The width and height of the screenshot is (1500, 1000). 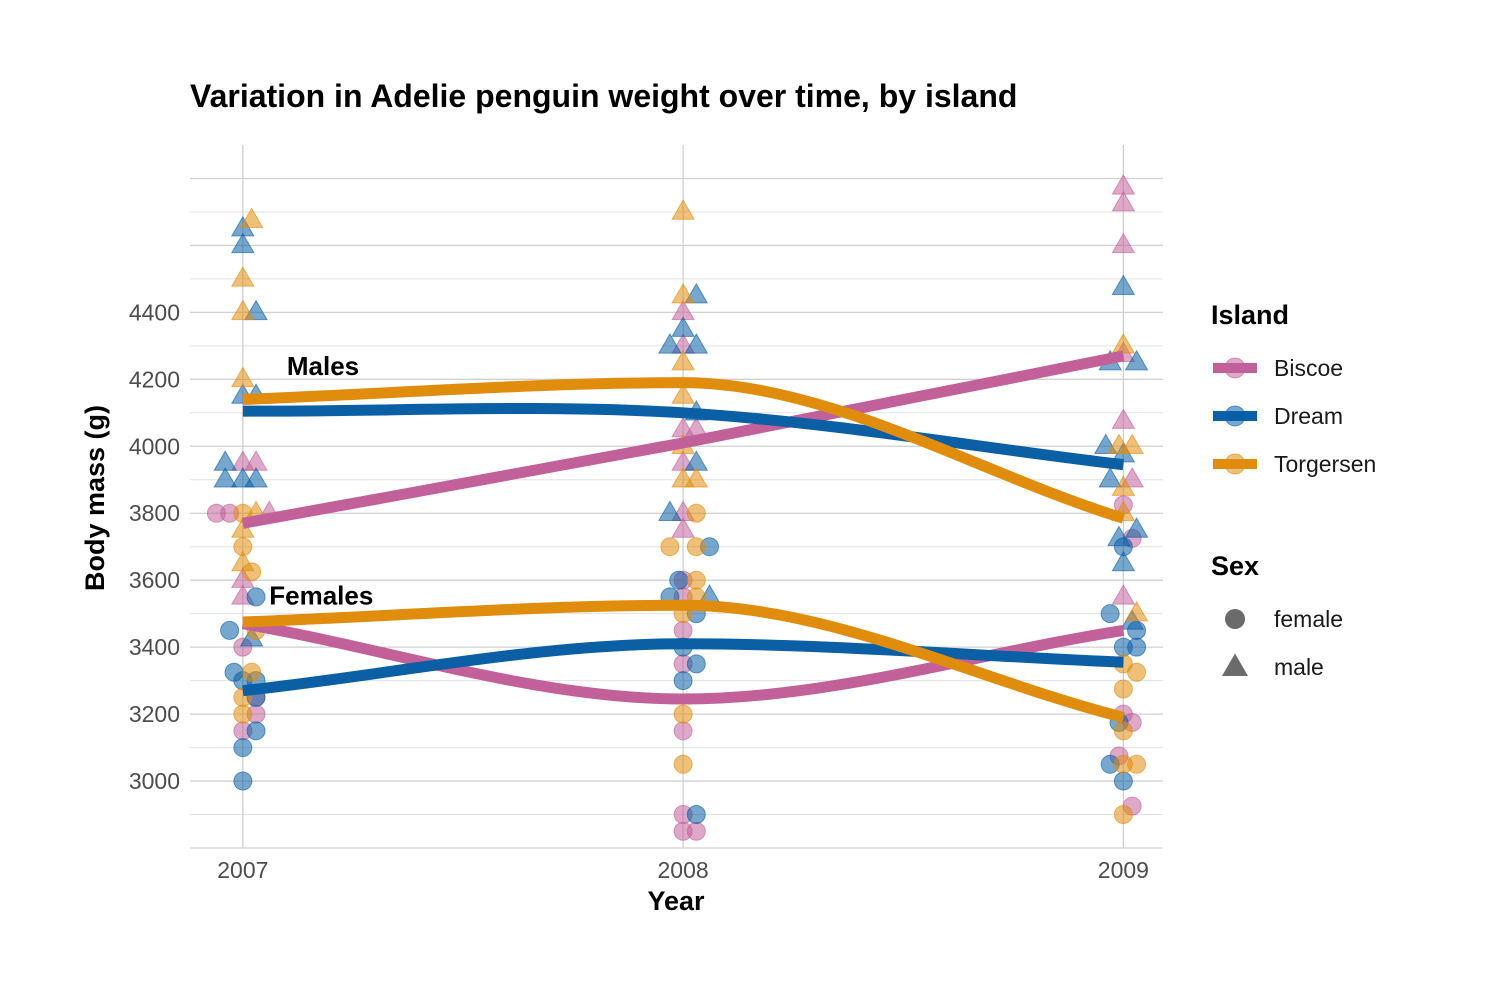 What do you see at coordinates (154, 312) in the screenshot?
I see `y-tick-label: 4400` at bounding box center [154, 312].